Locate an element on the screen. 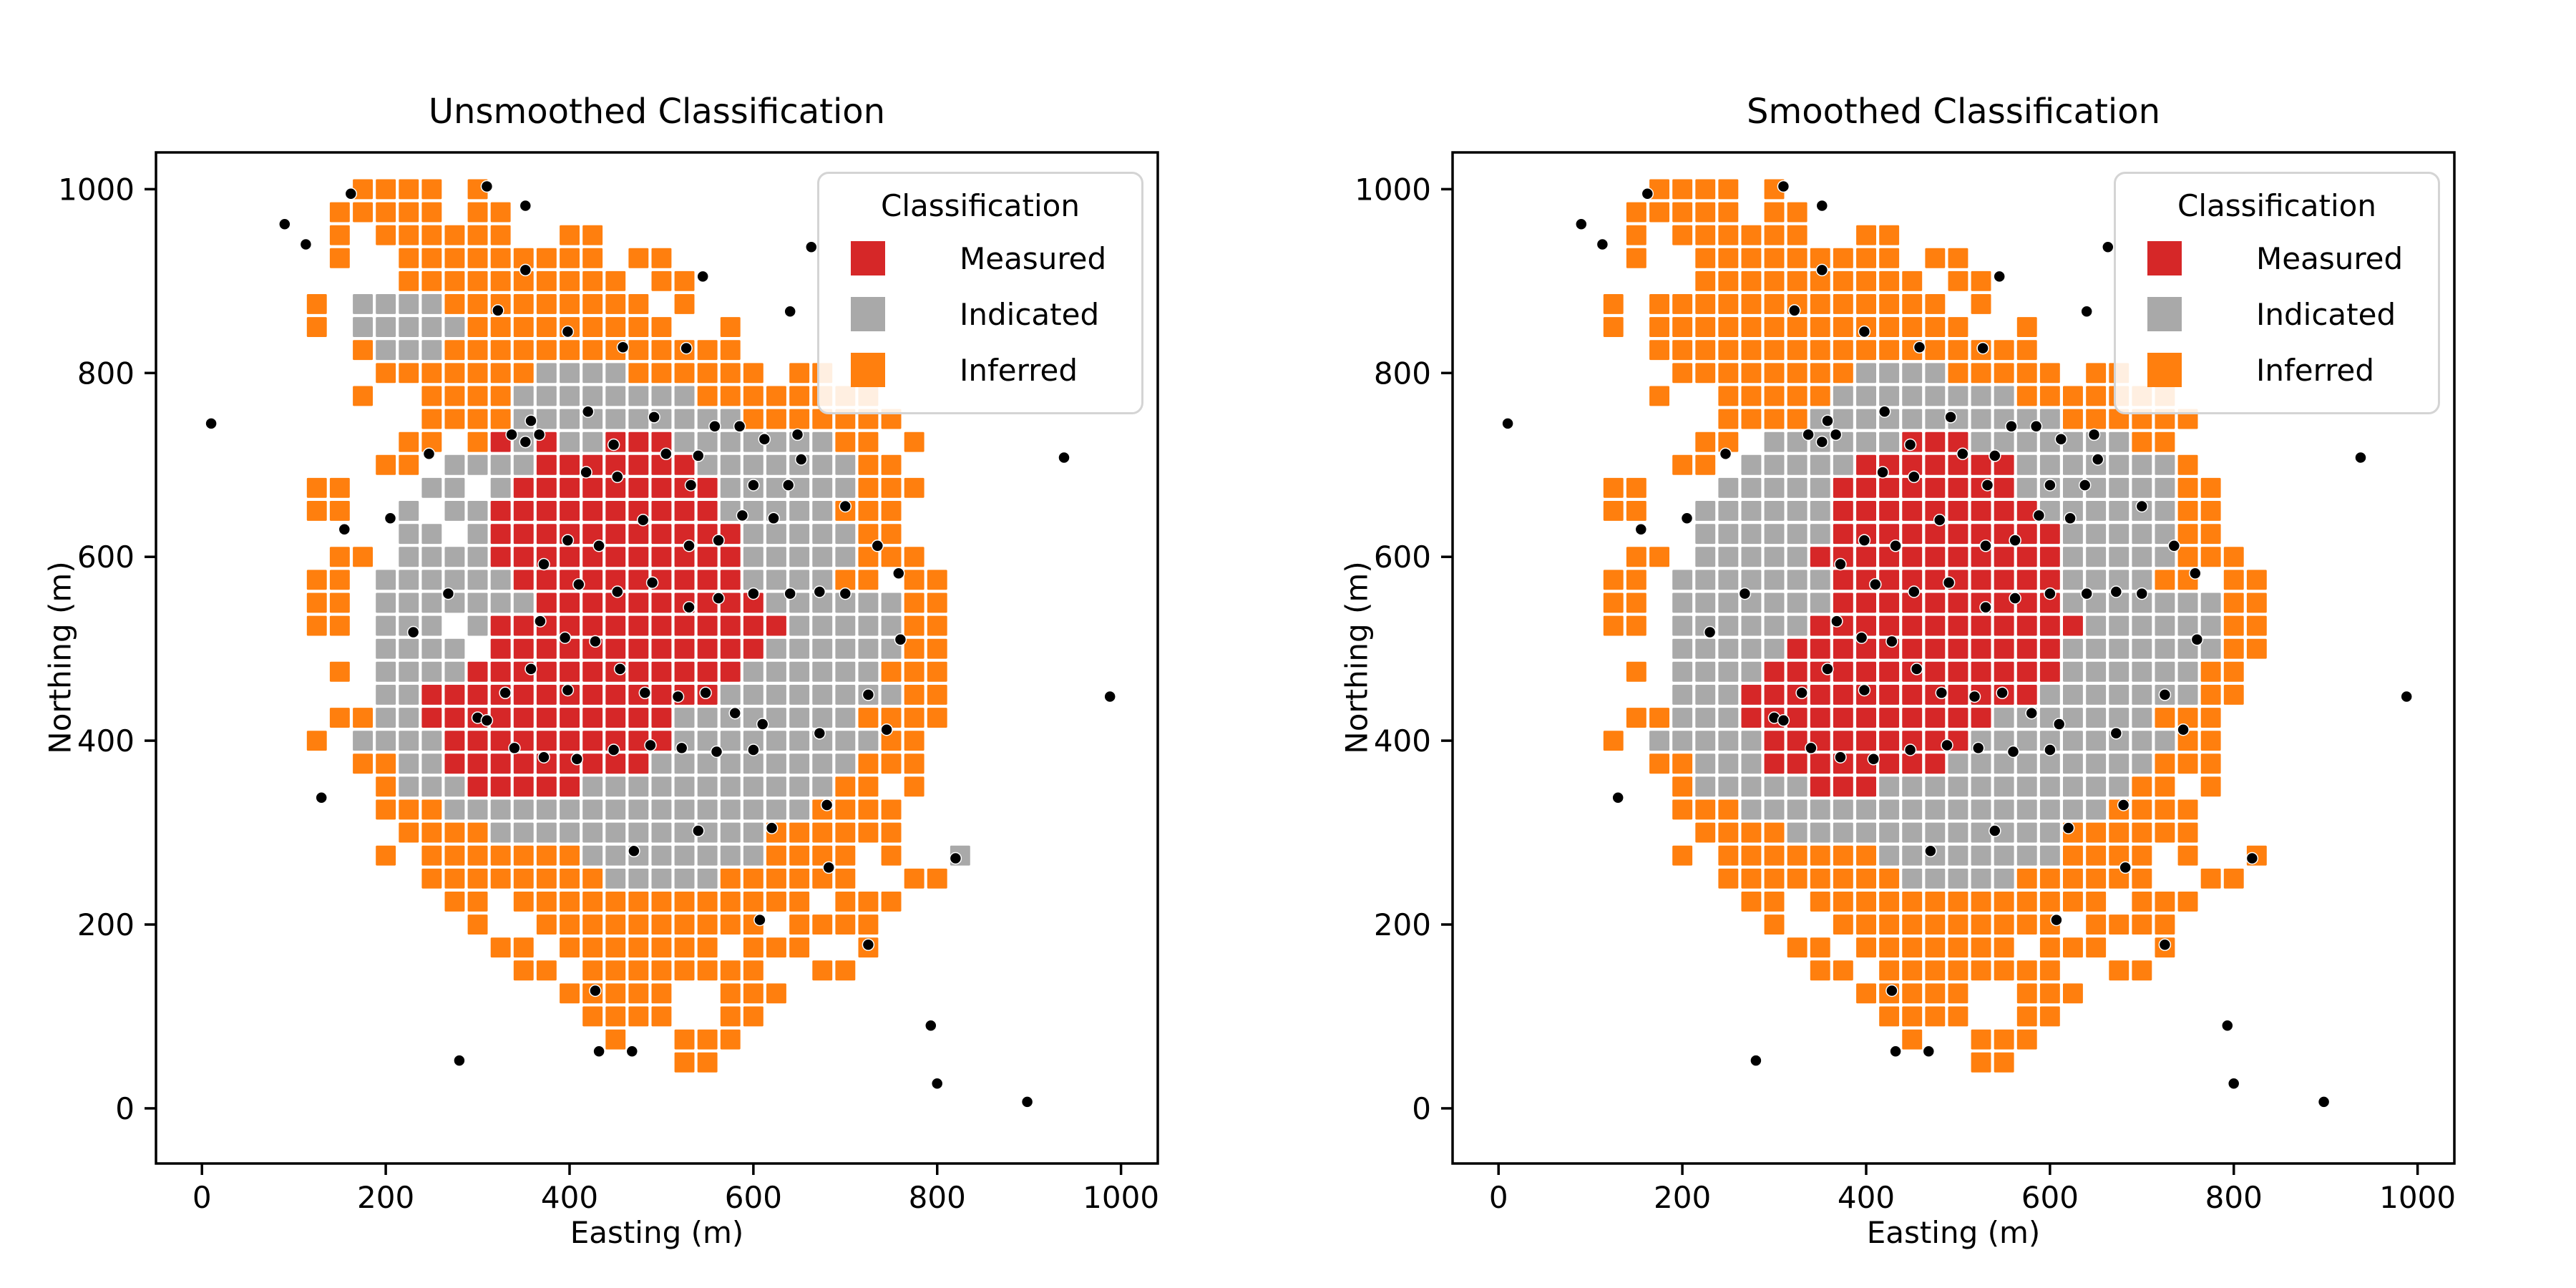 This screenshot has height=1288, width=2576. left-x-axis-label: Easting (m) is located at coordinates (657, 1232).